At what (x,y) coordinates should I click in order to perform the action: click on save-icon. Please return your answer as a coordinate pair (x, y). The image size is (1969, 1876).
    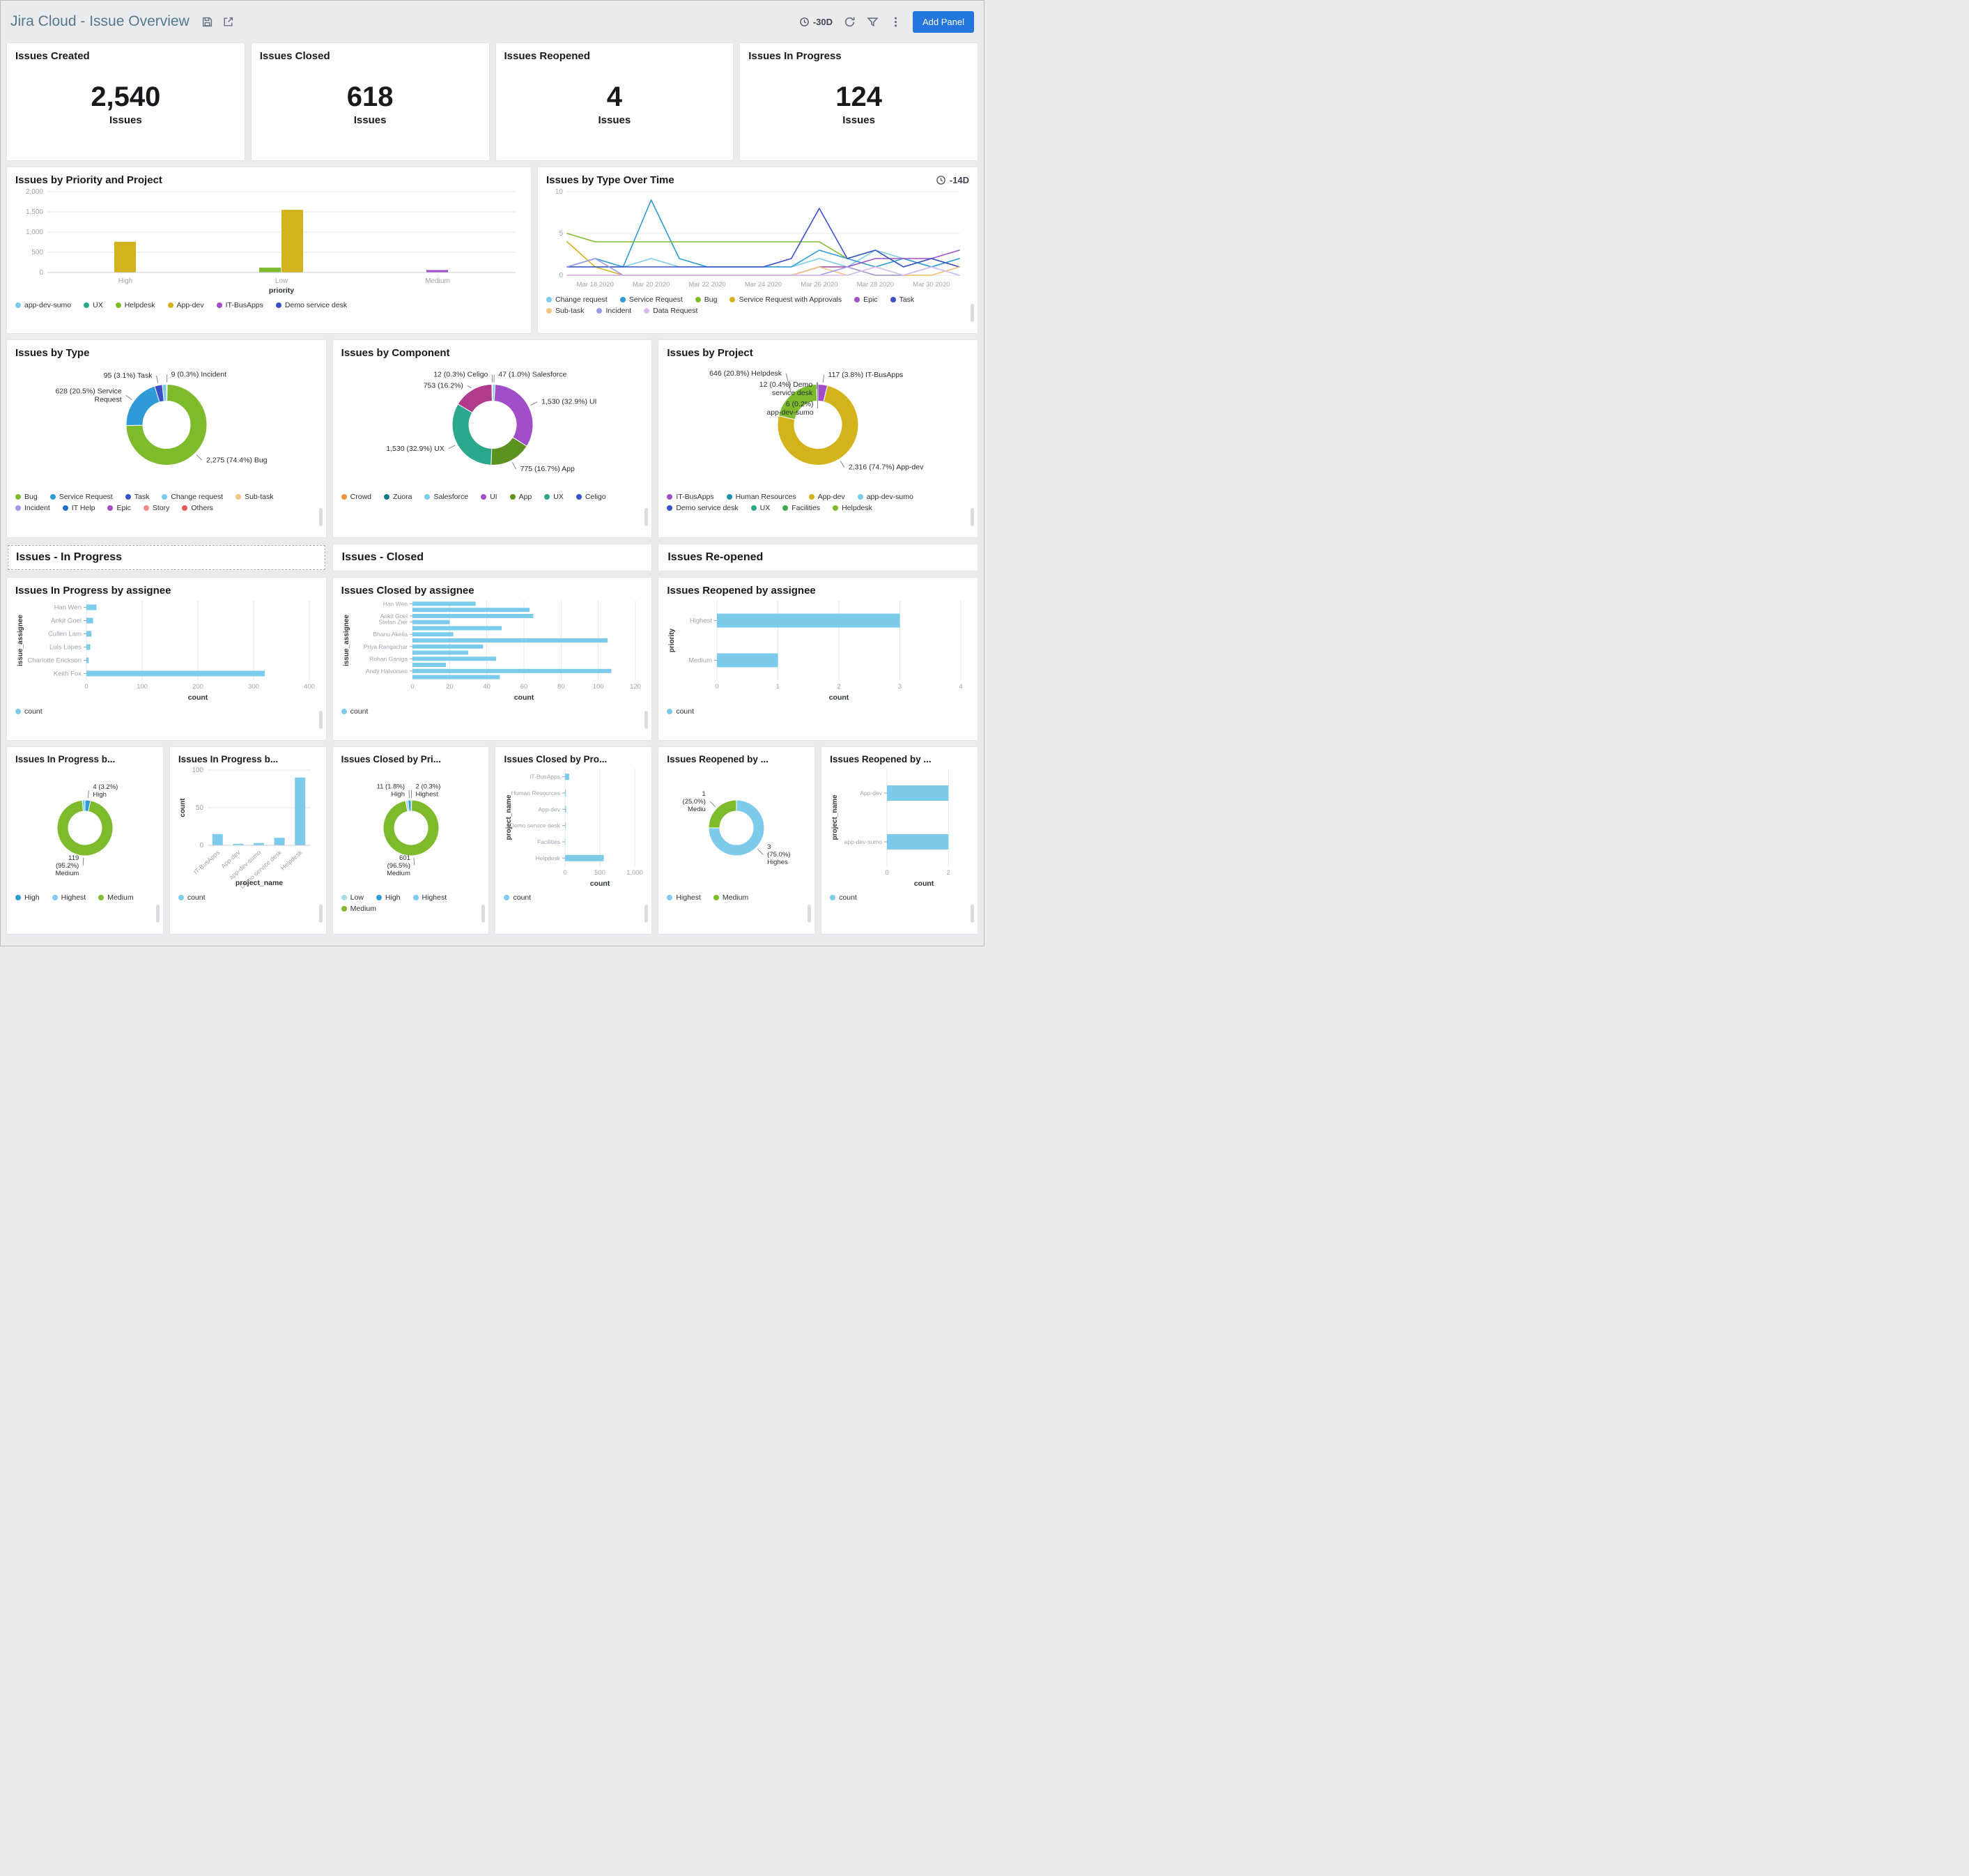
    Looking at the image, I should click on (207, 22).